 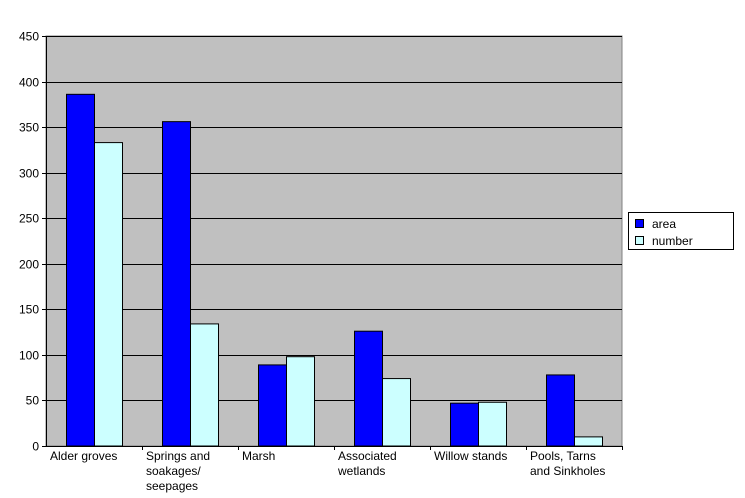 I want to click on x-tick-label: Pools, Tarns and Sinkholes, so click(x=575, y=464).